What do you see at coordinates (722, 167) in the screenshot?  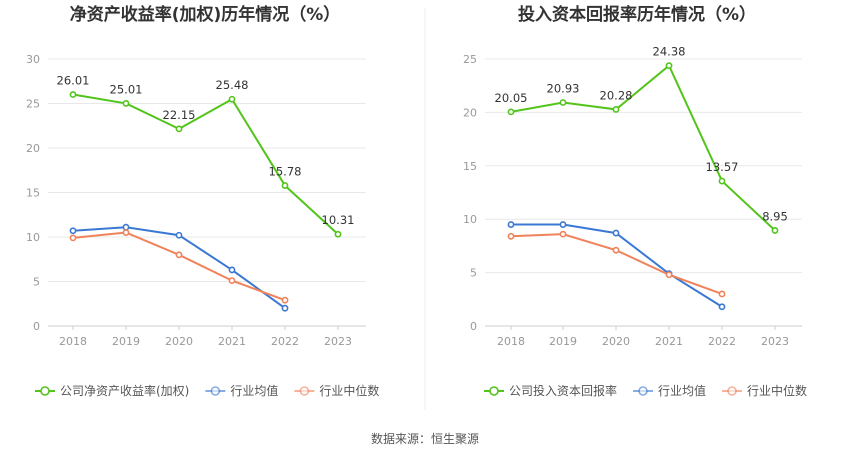 I see `data-label: 13.57` at bounding box center [722, 167].